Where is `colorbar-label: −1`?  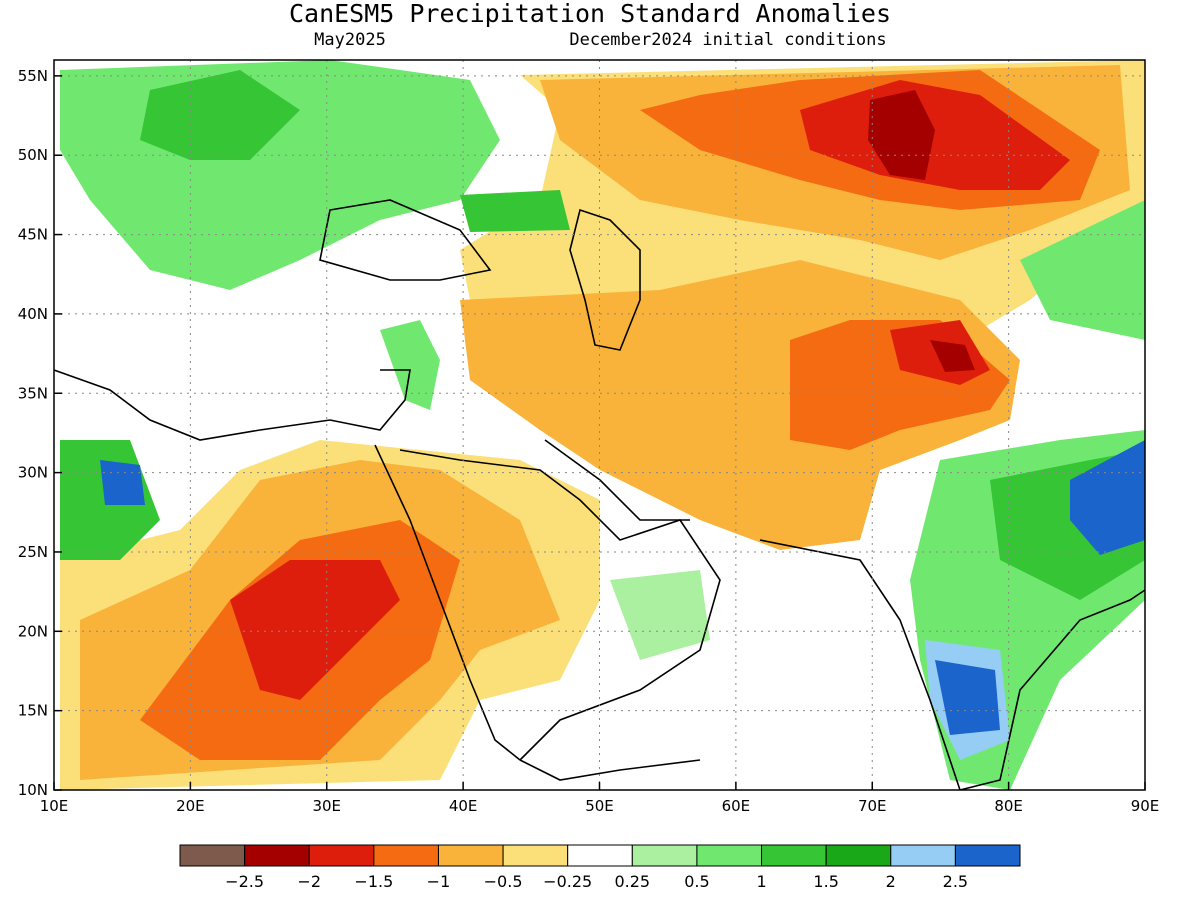 colorbar-label: −1 is located at coordinates (439, 881).